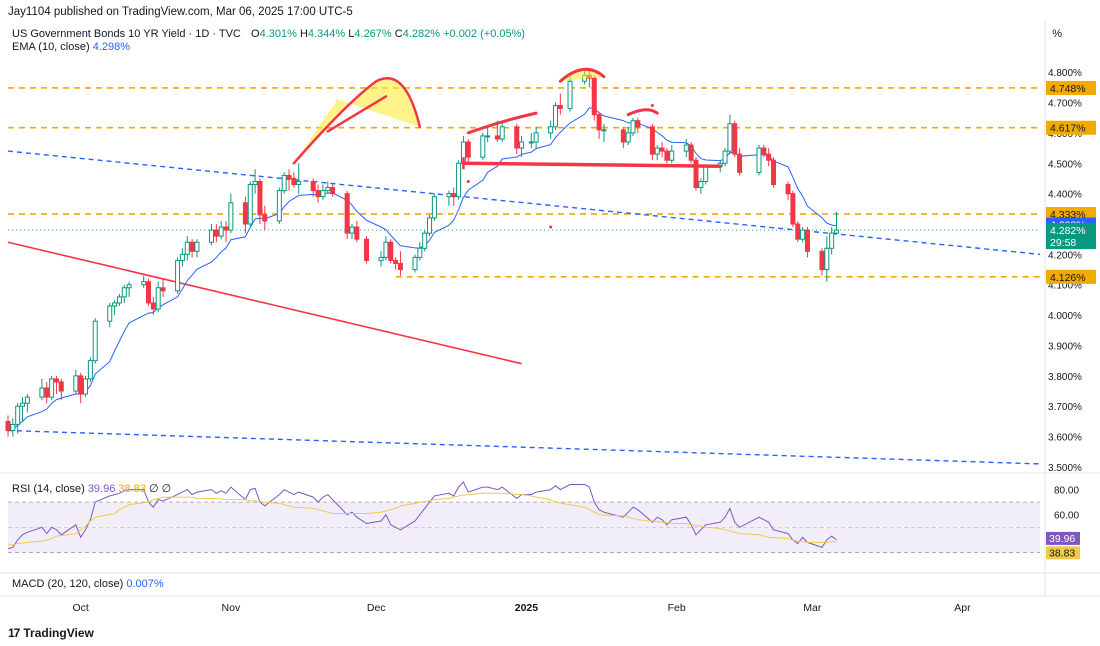 Image resolution: width=1100 pixels, height=646 pixels. Describe the element at coordinates (231, 608) in the screenshot. I see `x-tick-label: Nov` at that location.